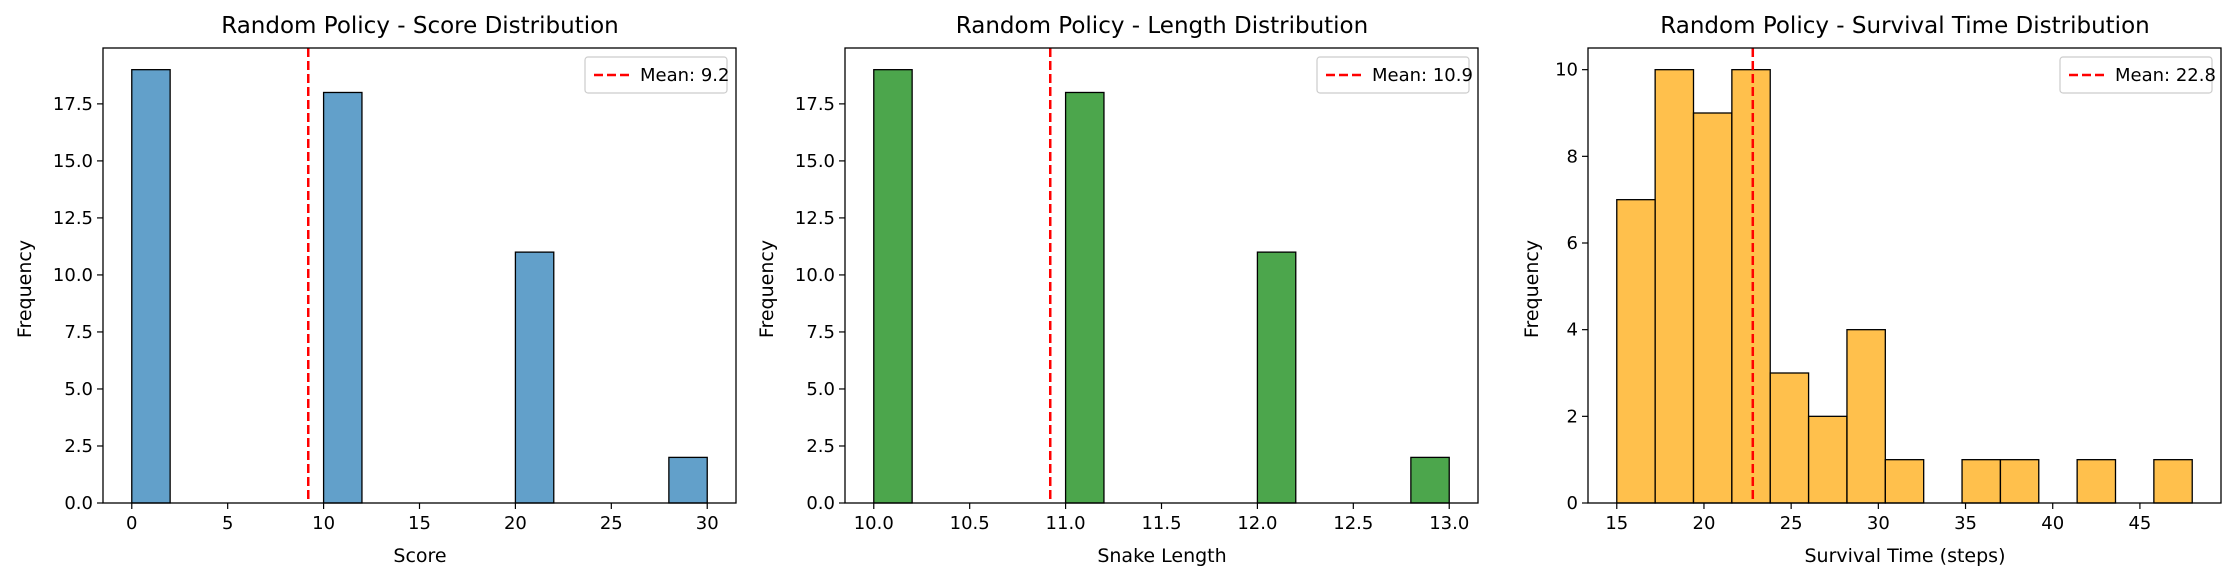 The height and width of the screenshot is (581, 2234). What do you see at coordinates (970, 523) in the screenshot?
I see `x-tick-label: 10.5` at bounding box center [970, 523].